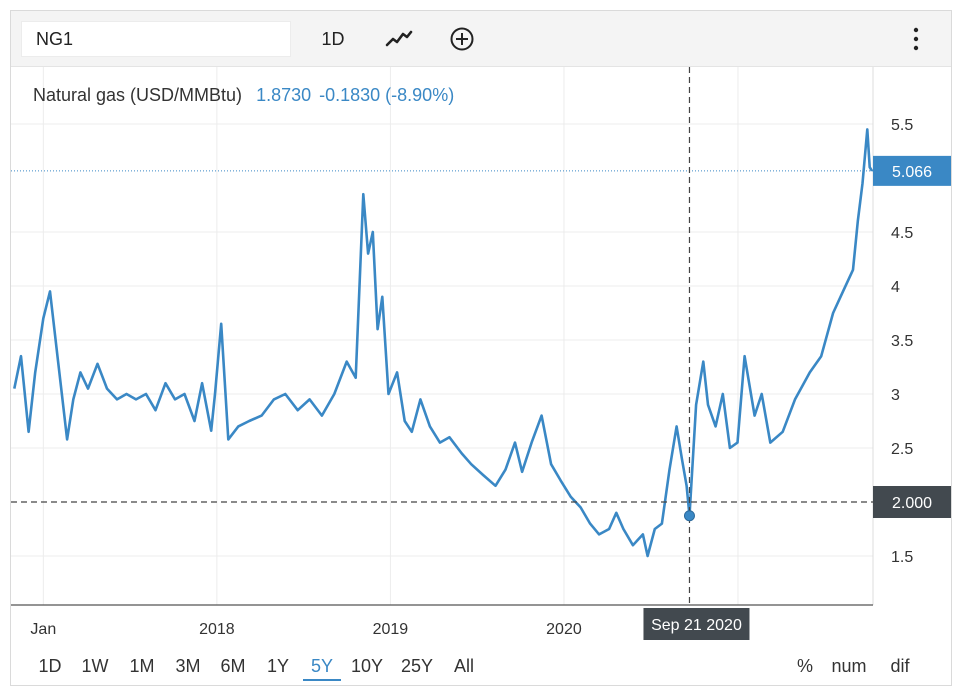 This screenshot has width=960, height=692. Describe the element at coordinates (481, 39) in the screenshot. I see `chart-toolbar: NG1 1D` at that location.